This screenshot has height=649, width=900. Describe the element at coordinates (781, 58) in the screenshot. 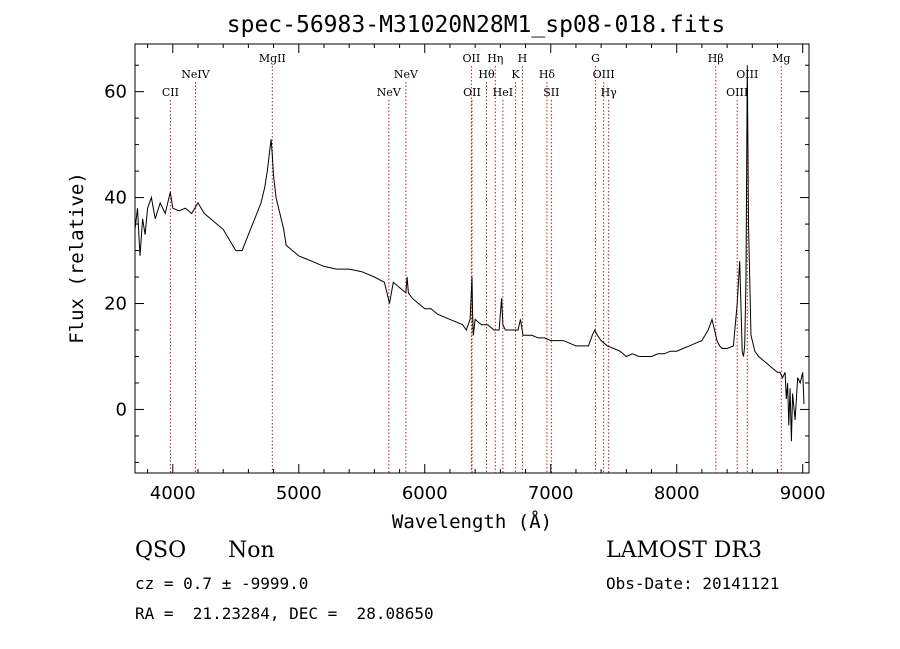

I see `line-label-20: Mg` at that location.